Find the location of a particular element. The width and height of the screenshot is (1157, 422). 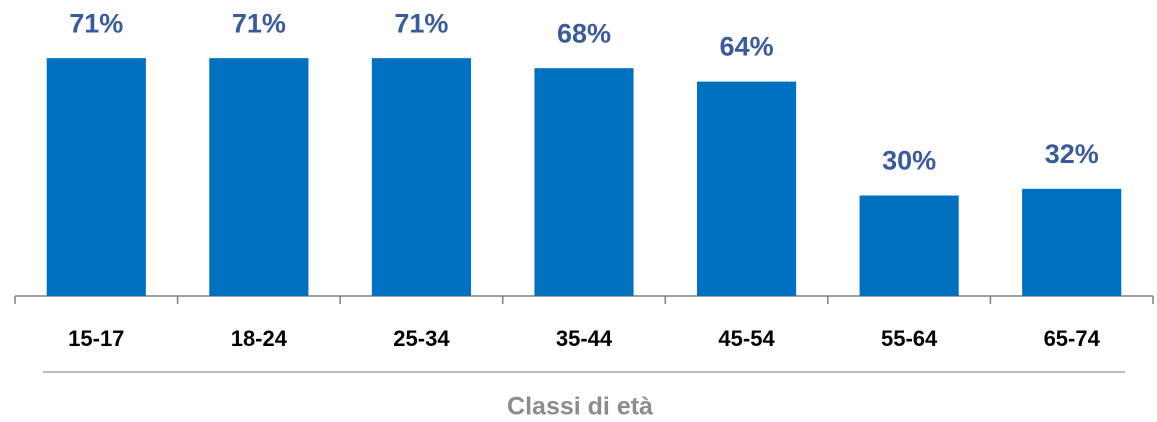

value-label: 64% is located at coordinates (747, 47).